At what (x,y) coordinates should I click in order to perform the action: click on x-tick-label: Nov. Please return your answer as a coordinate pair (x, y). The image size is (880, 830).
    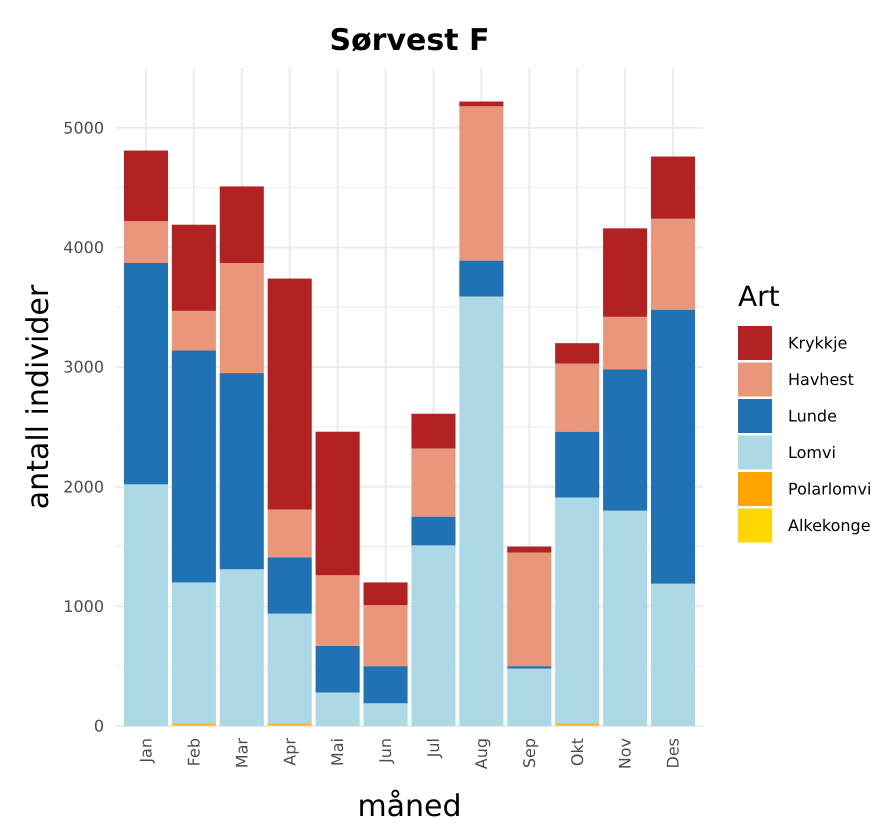
    Looking at the image, I should click on (625, 754).